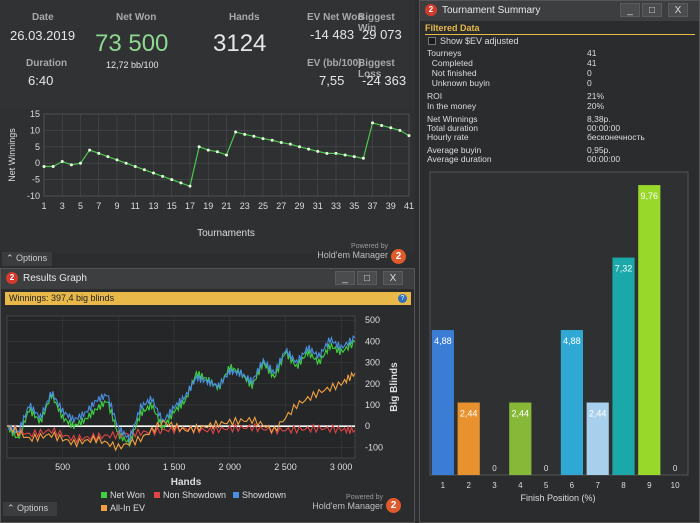 This screenshot has width=700, height=523. What do you see at coordinates (347, 506) in the screenshot?
I see `brand-label: Hold'em Manager` at bounding box center [347, 506].